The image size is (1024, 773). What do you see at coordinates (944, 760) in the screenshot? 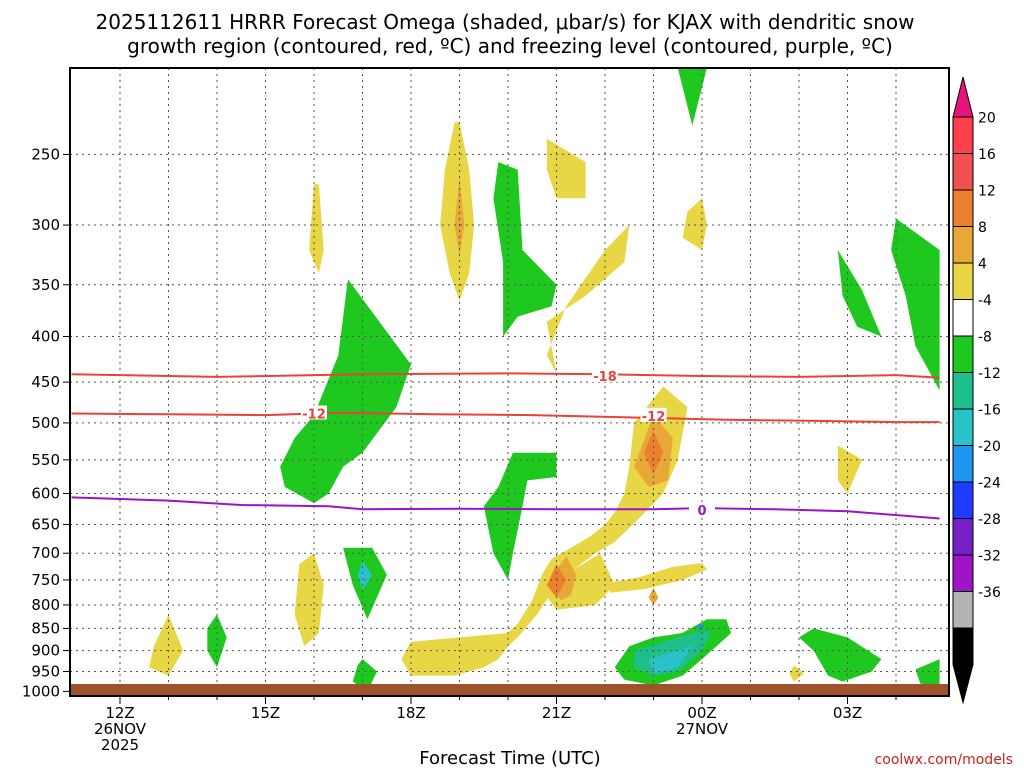
I see `credit-text: coolwx.com/models` at bounding box center [944, 760].